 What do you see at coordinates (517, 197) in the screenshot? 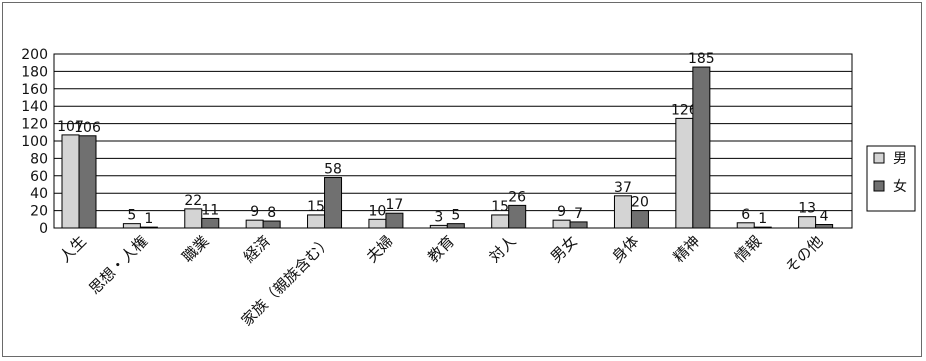
I see `data-label: 26` at bounding box center [517, 197].